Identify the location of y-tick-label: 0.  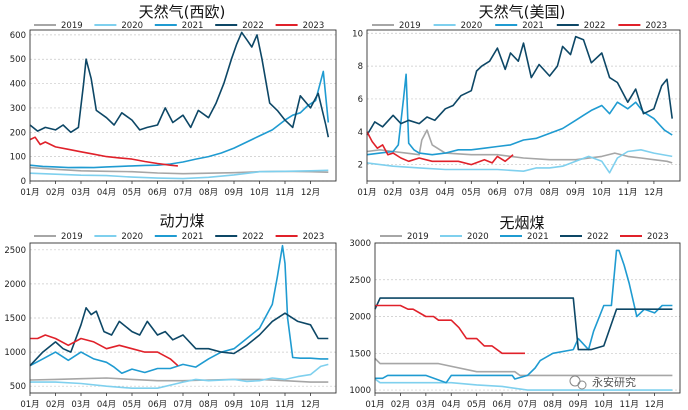
(23, 182).